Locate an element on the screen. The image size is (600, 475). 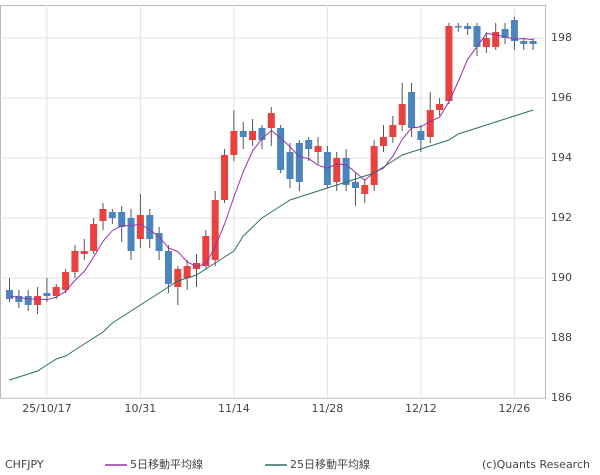
legend-label: 5日移動平均線 is located at coordinates (166, 464).